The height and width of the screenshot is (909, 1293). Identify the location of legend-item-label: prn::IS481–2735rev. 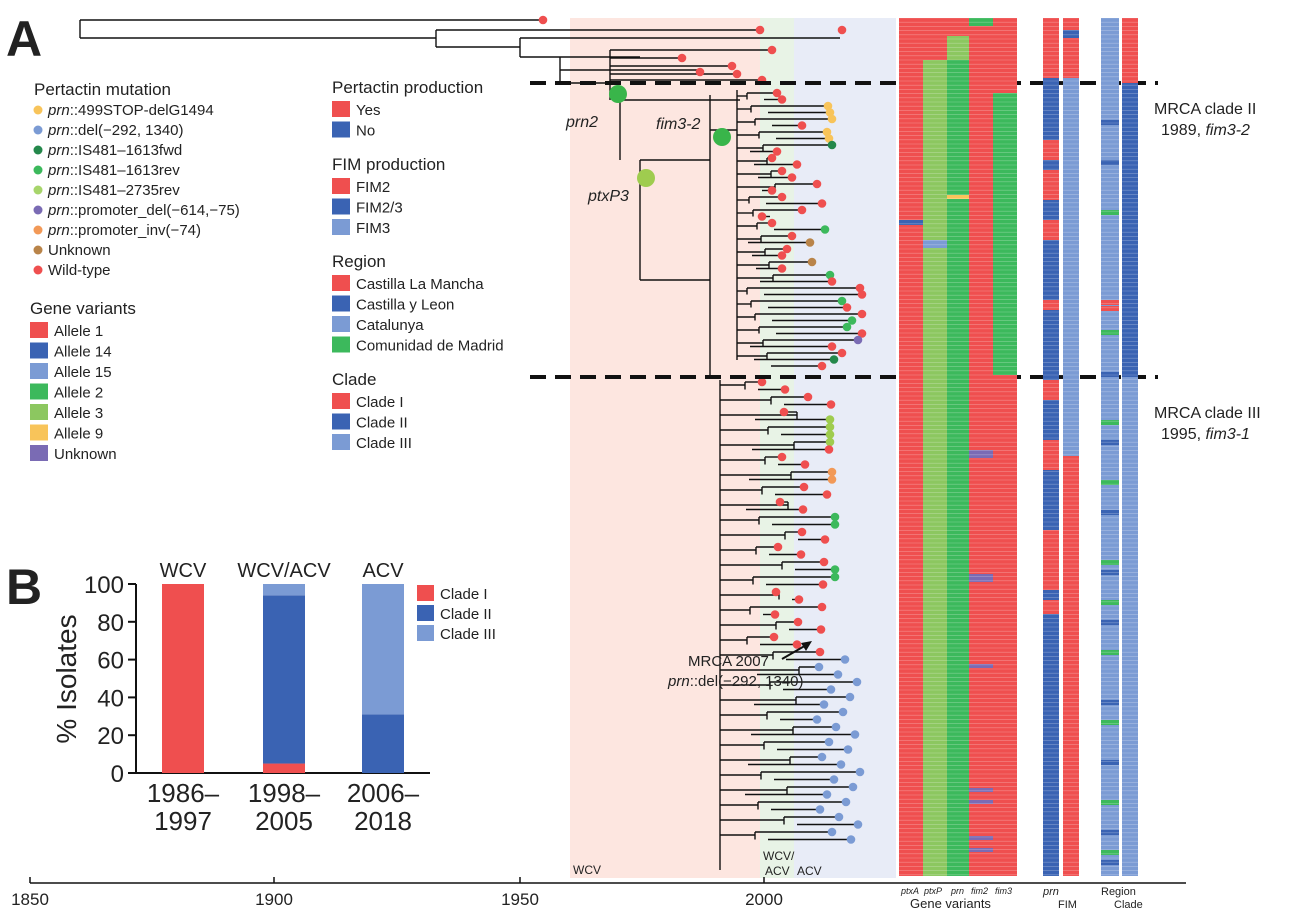
(113, 190).